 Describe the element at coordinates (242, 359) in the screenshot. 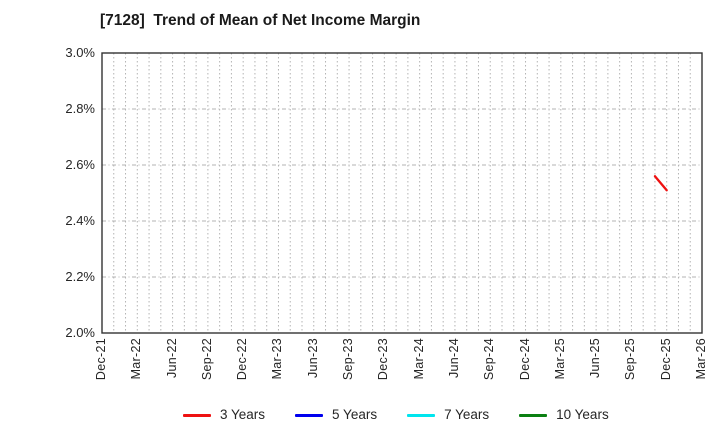

I see `x-tick-label: Dec-22` at that location.